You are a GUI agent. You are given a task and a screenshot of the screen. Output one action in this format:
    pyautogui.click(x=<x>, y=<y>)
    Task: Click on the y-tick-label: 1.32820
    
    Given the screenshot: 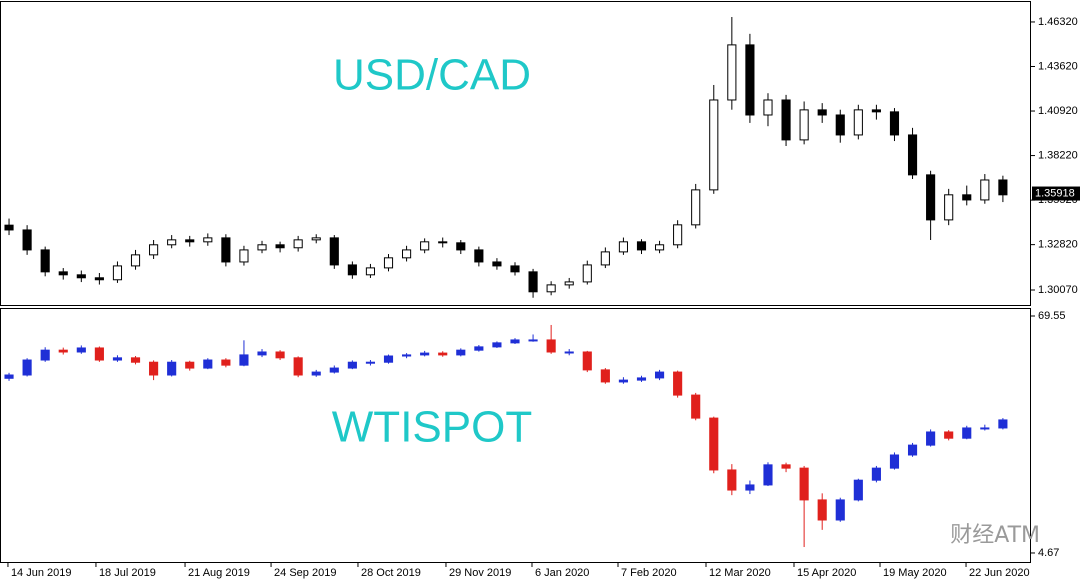 What is the action you would take?
    pyautogui.click(x=1058, y=245)
    